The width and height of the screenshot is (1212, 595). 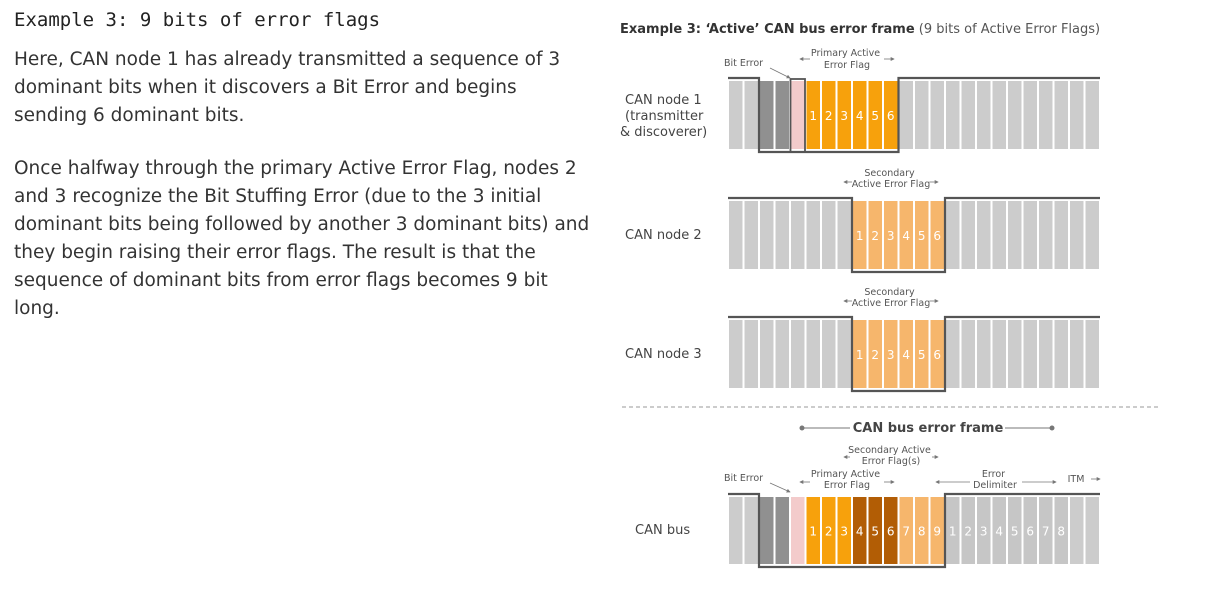 I want to click on bus-bit-digit: 1, so click(x=953, y=532).